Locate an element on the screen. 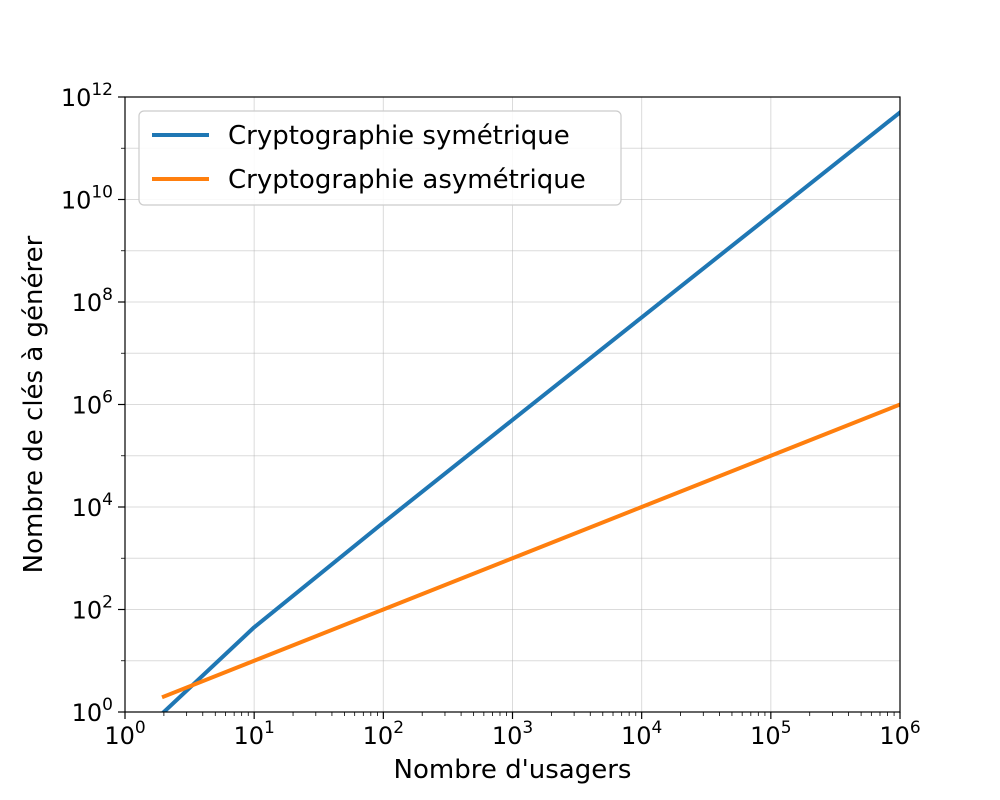 The image size is (1000, 800). y-tick-label: 10⁴ is located at coordinates (92, 506).